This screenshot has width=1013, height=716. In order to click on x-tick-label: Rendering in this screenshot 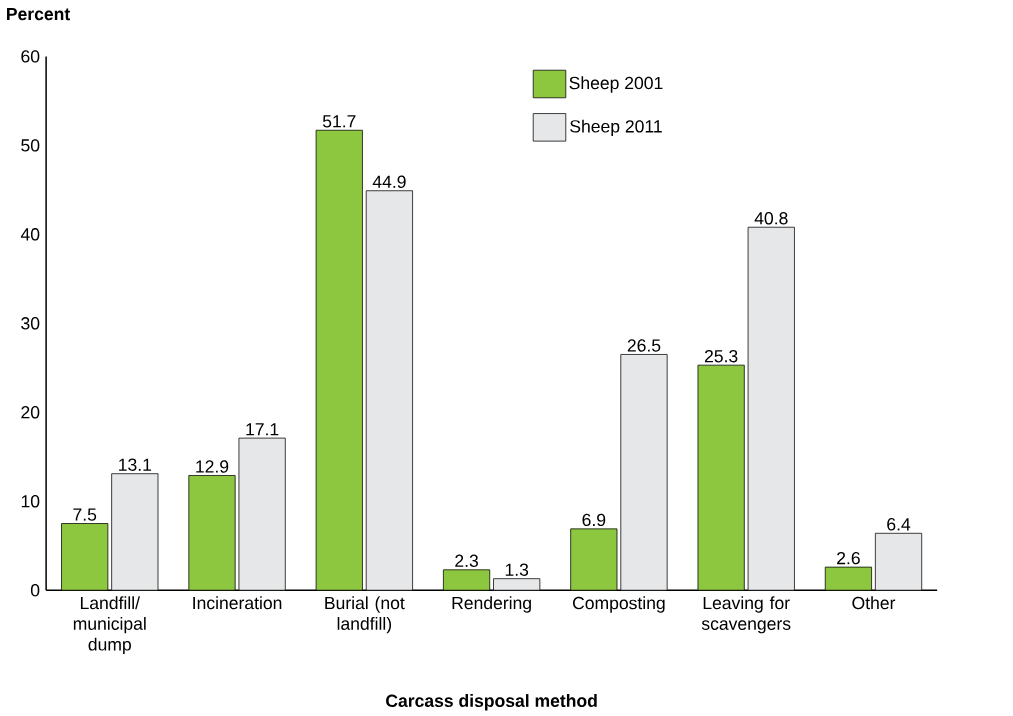, I will do `click(491, 604)`.